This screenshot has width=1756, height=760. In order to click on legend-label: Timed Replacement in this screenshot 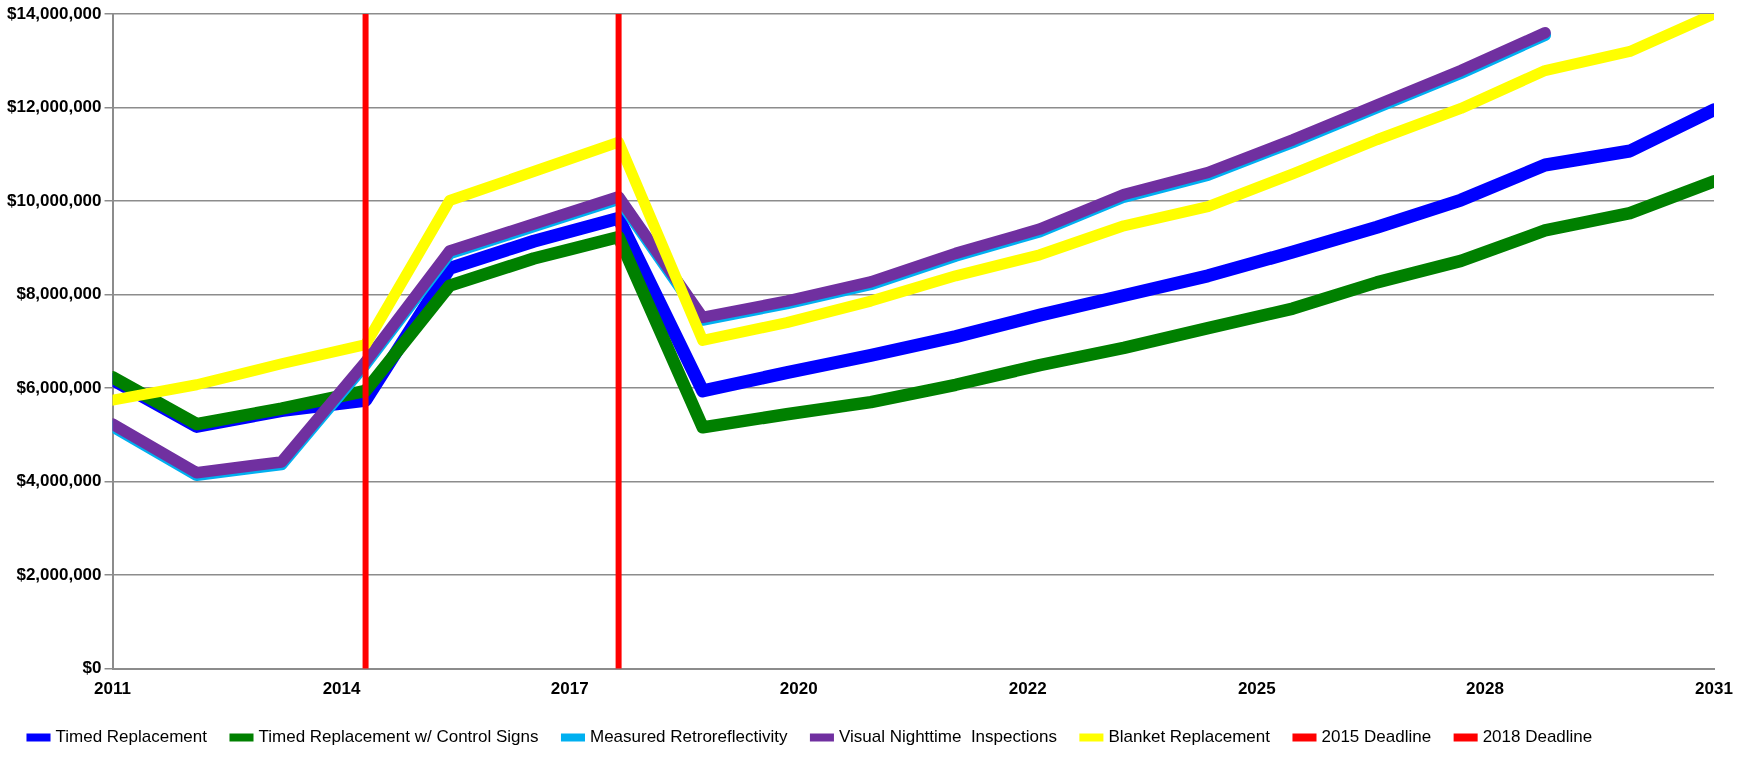, I will do `click(131, 737)`.